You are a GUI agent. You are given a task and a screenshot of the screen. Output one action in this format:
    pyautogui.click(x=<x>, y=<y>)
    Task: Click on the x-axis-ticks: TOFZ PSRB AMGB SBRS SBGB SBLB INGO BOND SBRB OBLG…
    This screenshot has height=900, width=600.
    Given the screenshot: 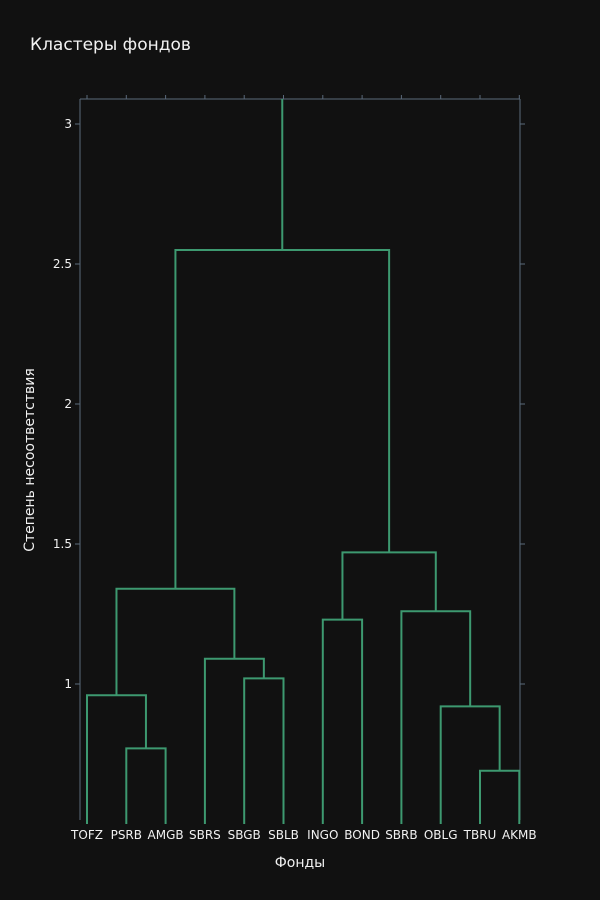 What is the action you would take?
    pyautogui.click(x=303, y=835)
    